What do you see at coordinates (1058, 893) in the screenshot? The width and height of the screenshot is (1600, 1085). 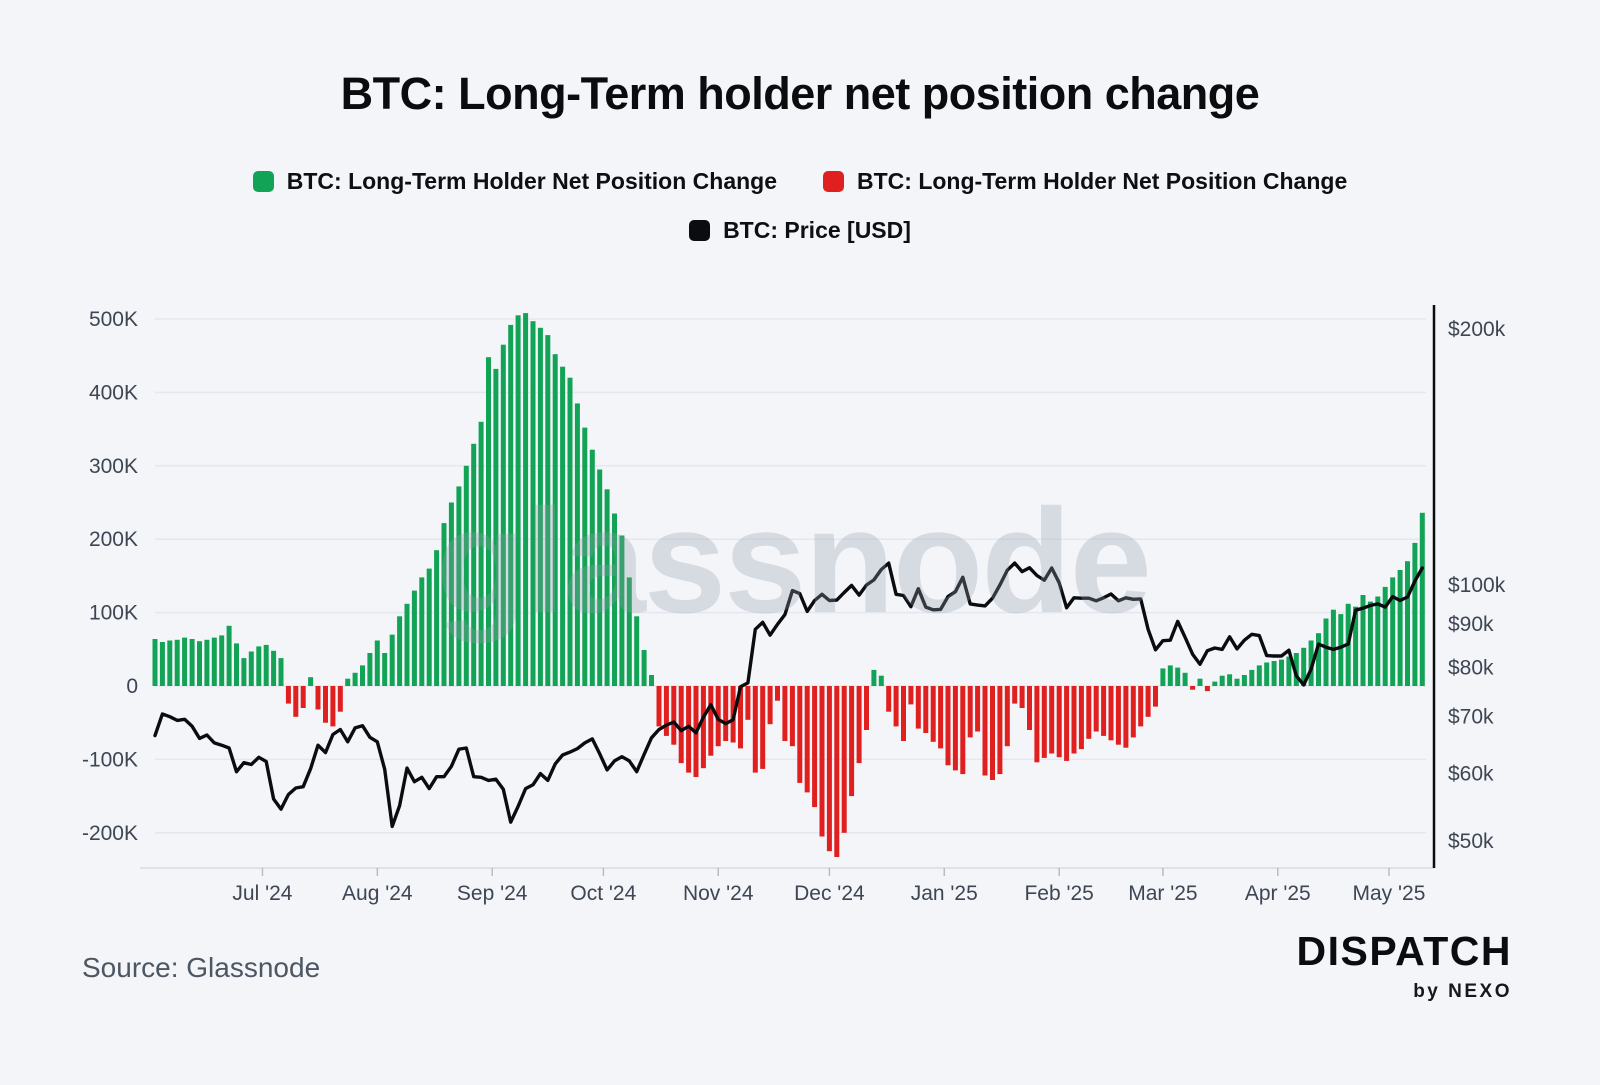 I see `x-axis-label: Feb '25` at bounding box center [1058, 893].